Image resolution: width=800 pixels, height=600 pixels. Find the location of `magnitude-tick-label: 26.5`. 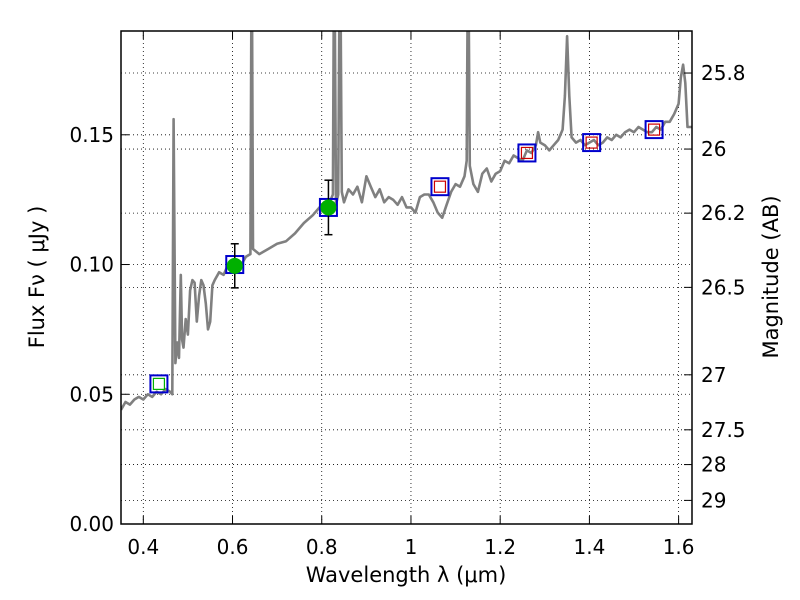

magnitude-tick-label: 26.5 is located at coordinates (723, 287).